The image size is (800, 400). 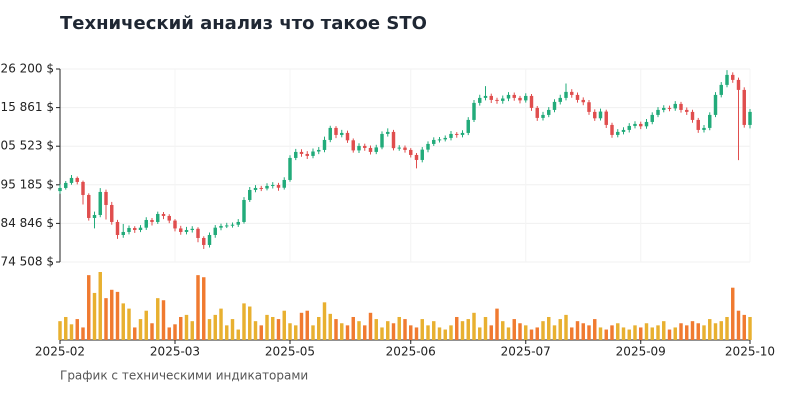 I want to click on y-tick-label: 205 523 $, so click(x=27, y=146).